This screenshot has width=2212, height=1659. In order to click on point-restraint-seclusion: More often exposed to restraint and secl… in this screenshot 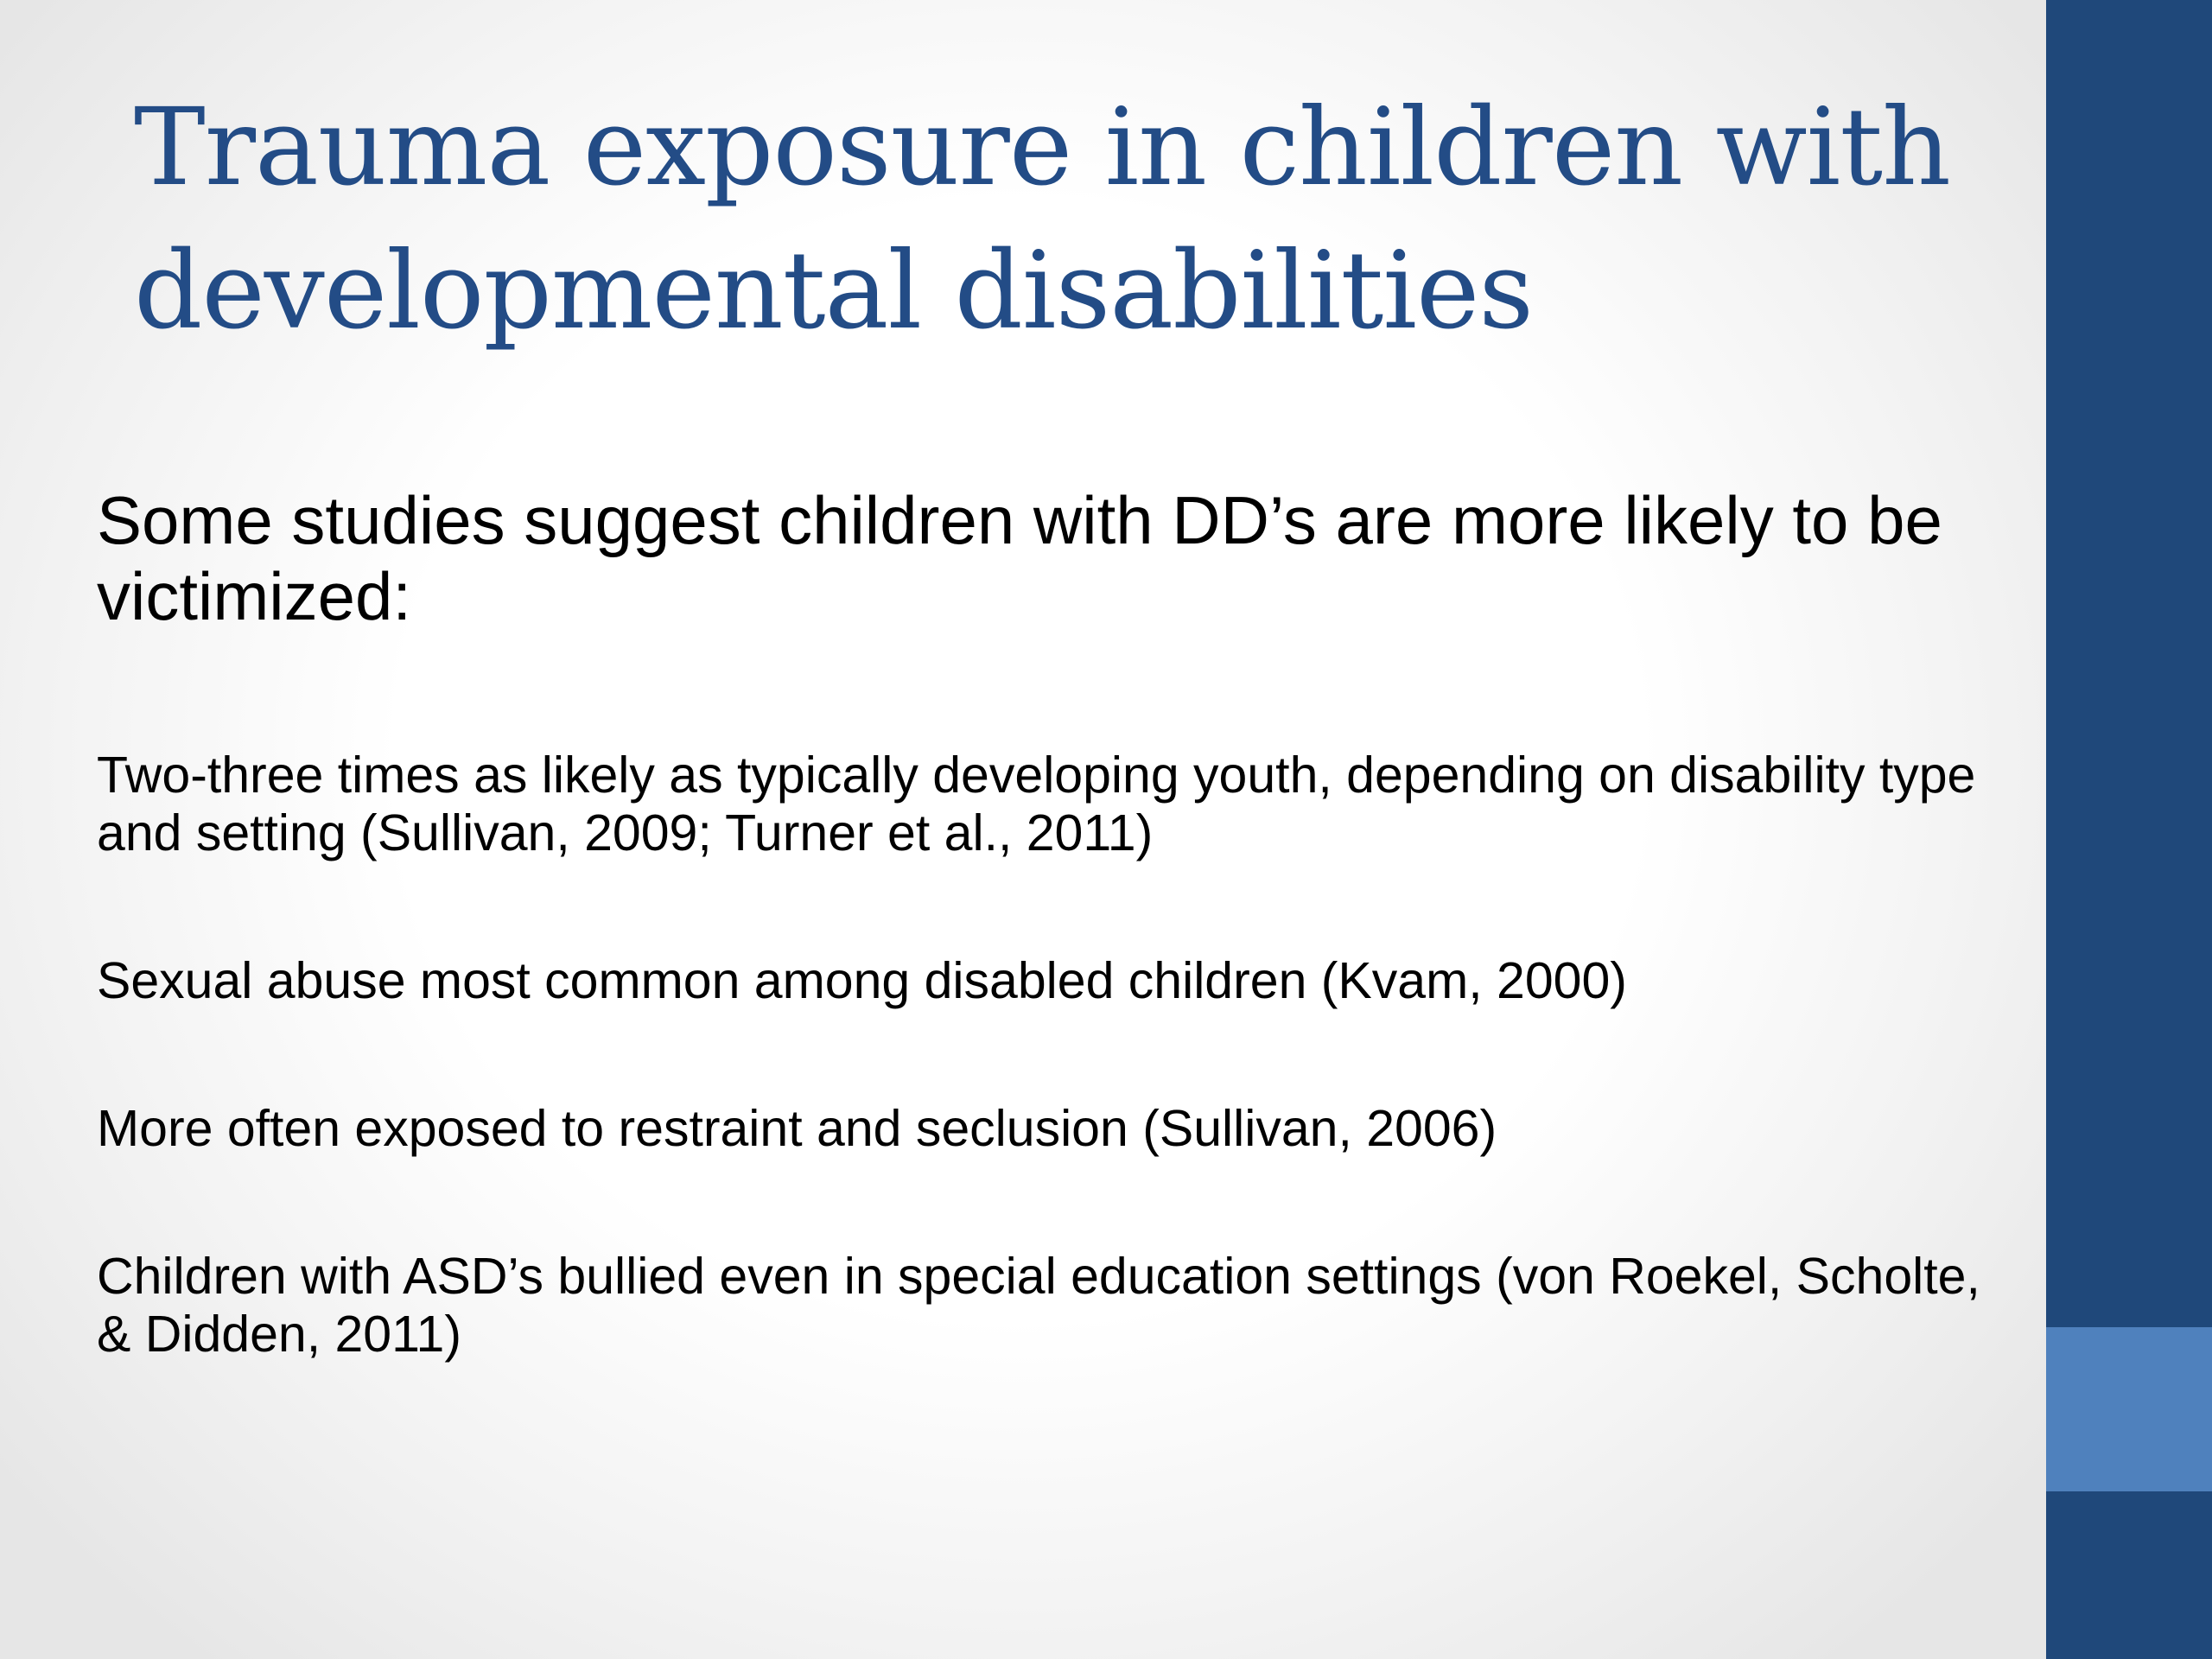, I will do `click(797, 1128)`.